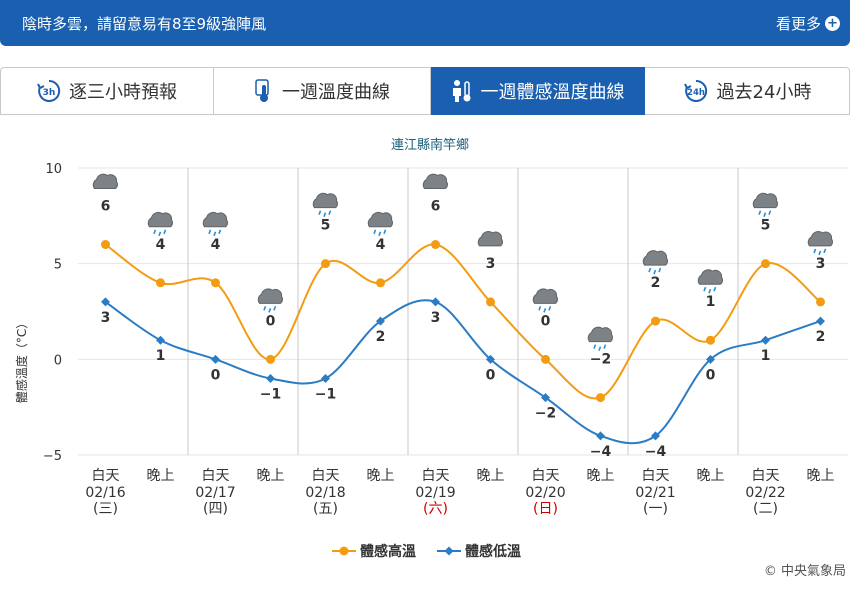  What do you see at coordinates (538, 91) in the screenshot?
I see `tab-weekly-apparent-temperature: 一週體感溫度曲線` at bounding box center [538, 91].